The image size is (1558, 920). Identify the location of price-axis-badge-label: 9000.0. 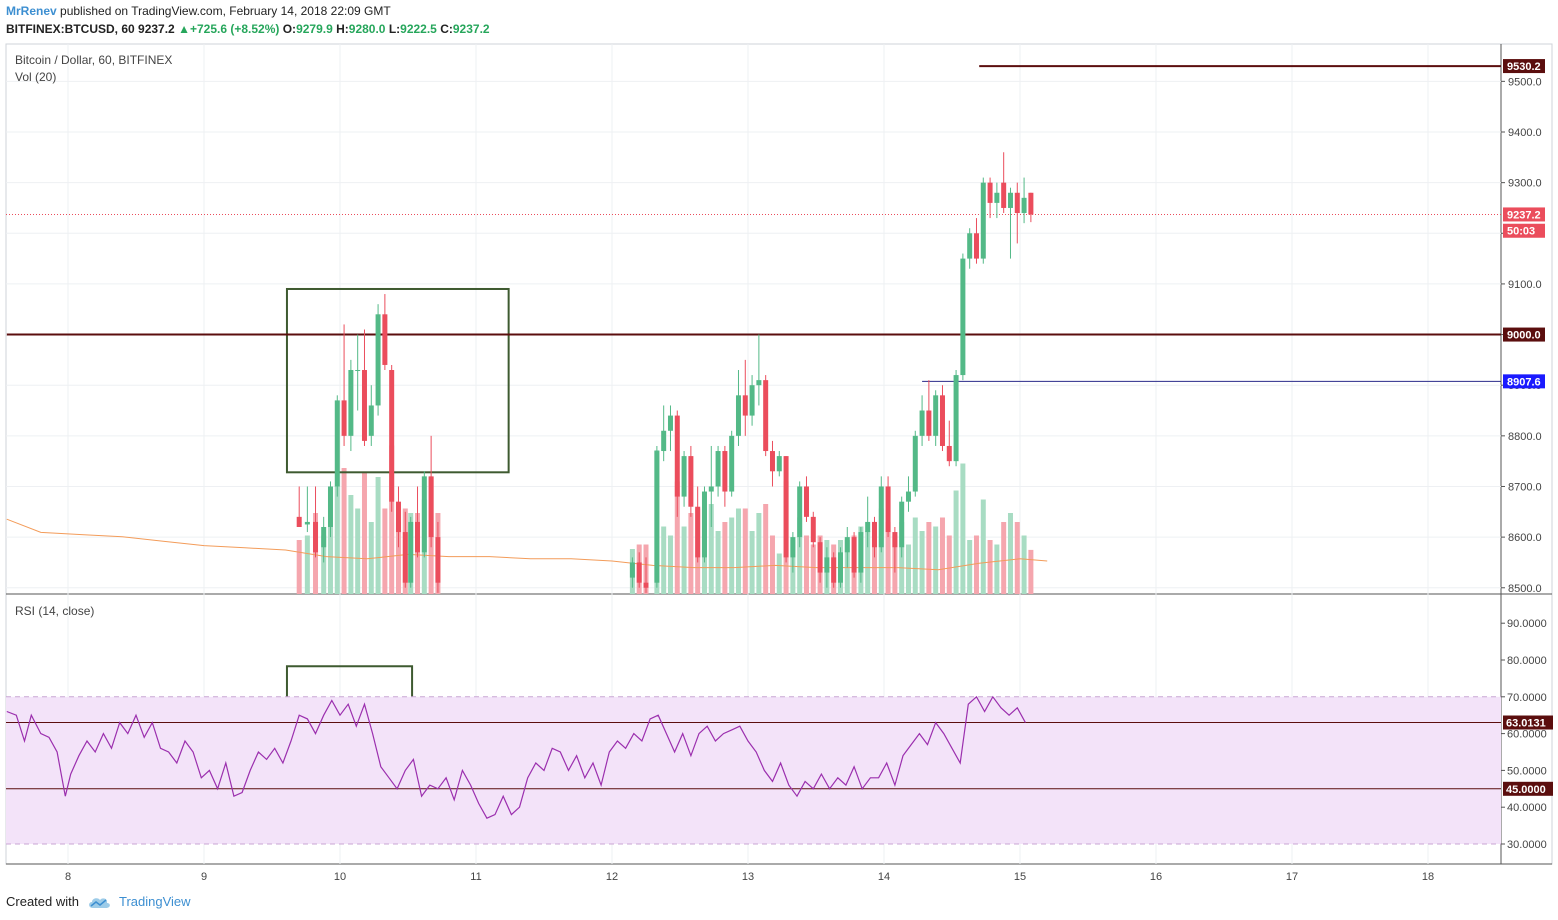
(1524, 336).